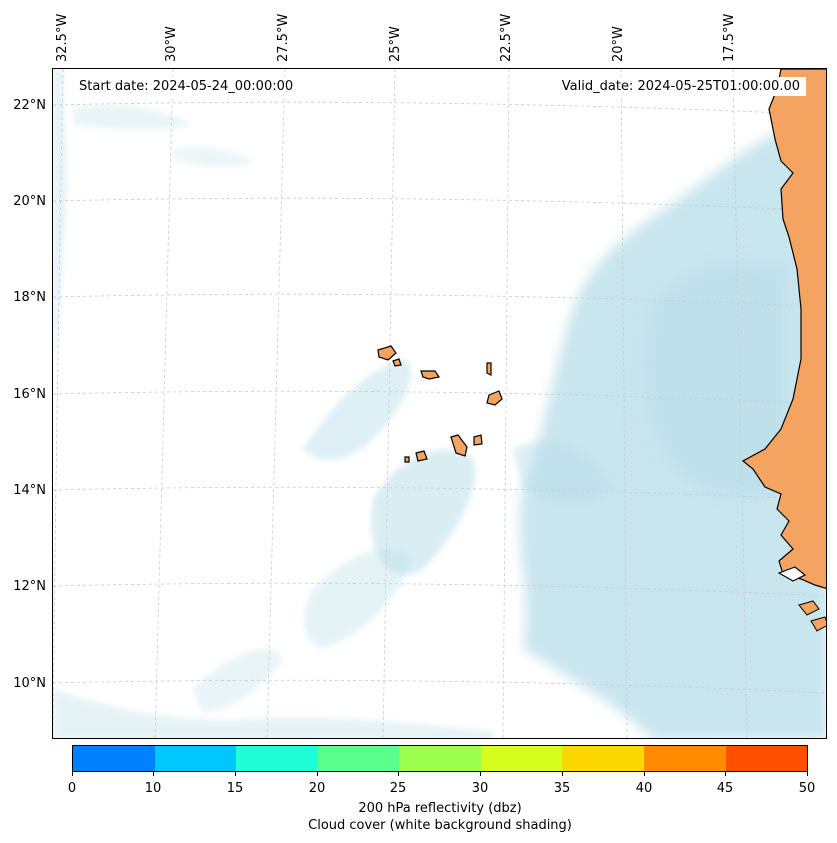 The width and height of the screenshot is (837, 843). I want to click on colorbar-tick-30: 30, so click(480, 788).